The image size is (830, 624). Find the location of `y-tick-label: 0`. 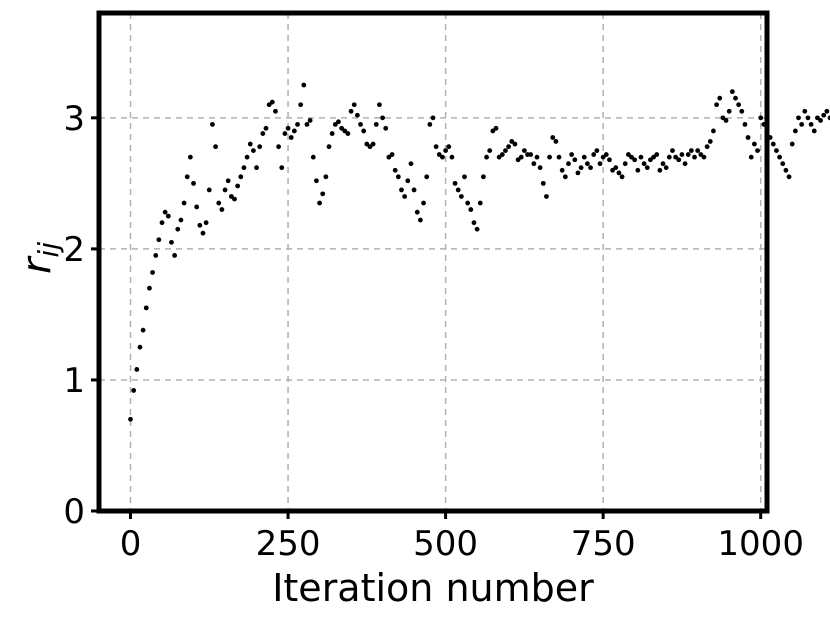

y-tick-label: 0 is located at coordinates (74, 512).